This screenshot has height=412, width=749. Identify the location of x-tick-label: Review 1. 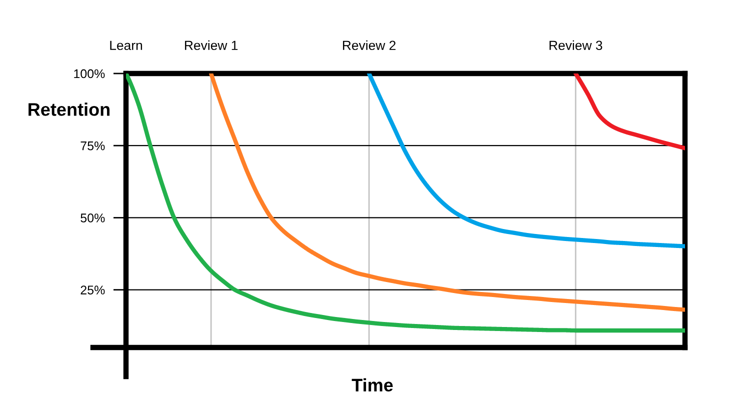
(211, 45).